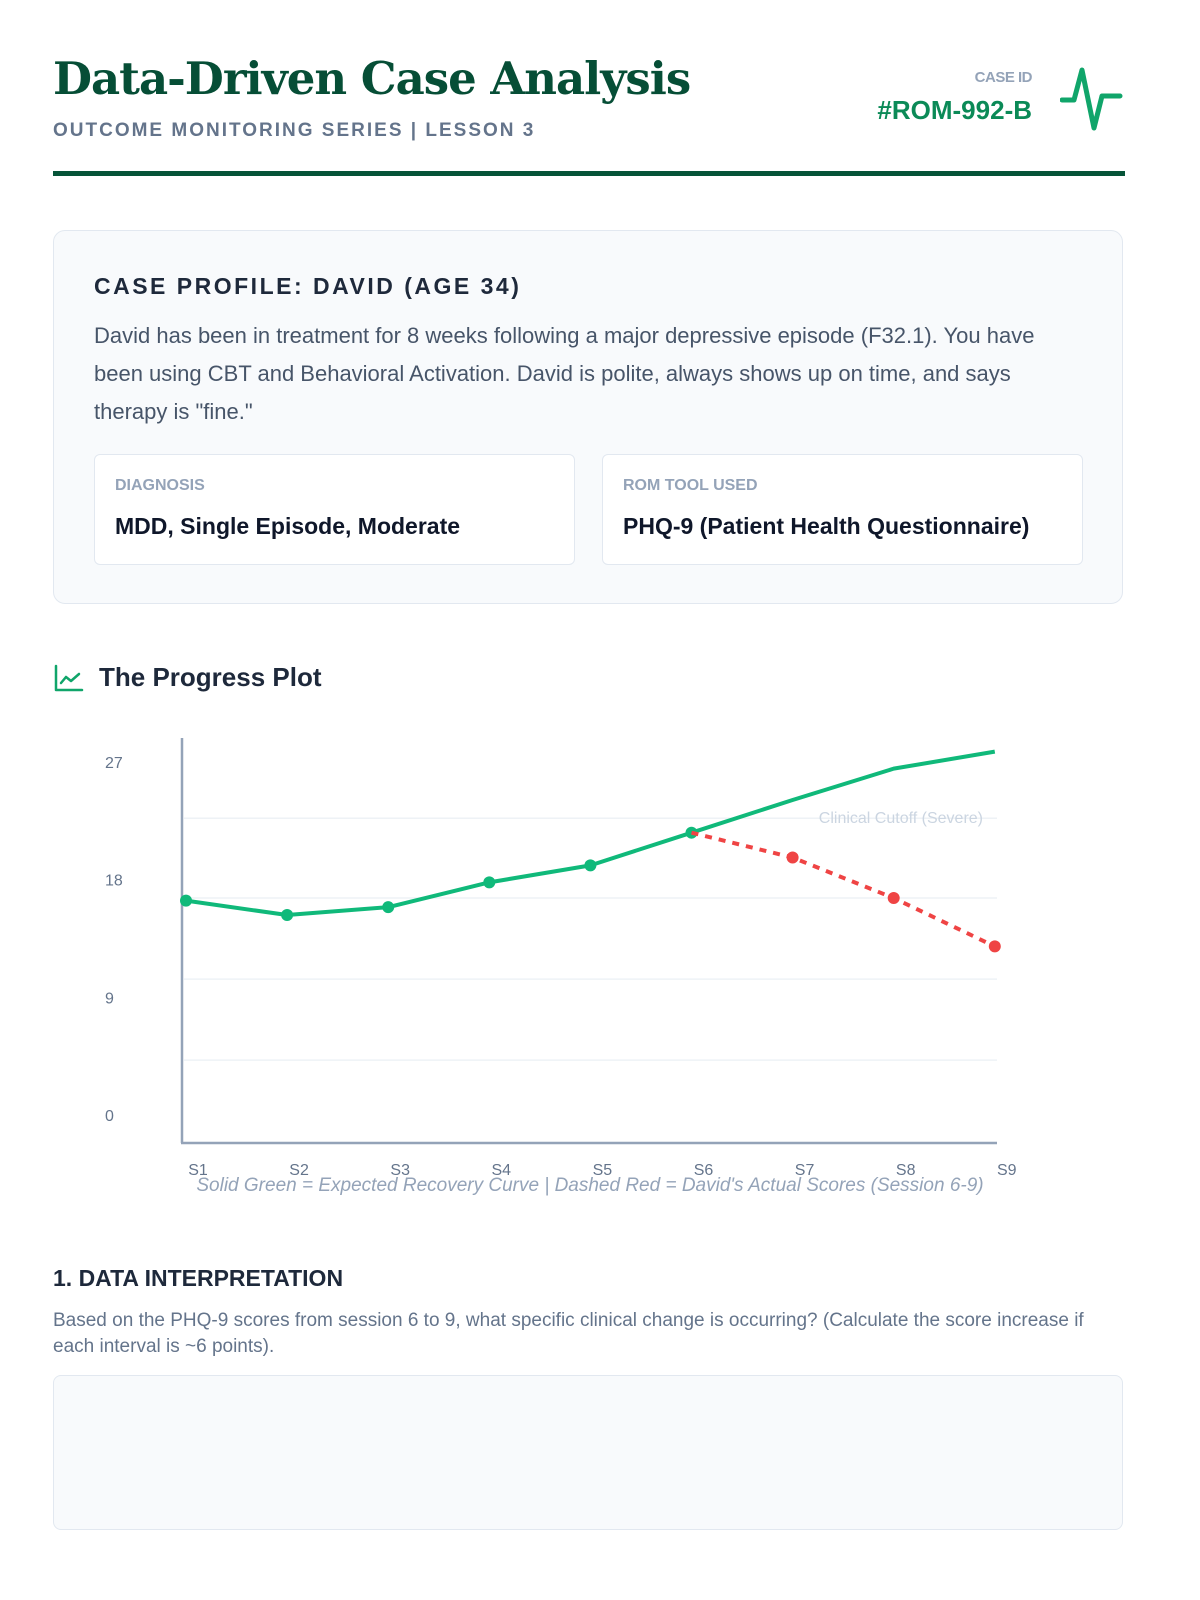 The height and width of the screenshot is (1600, 1200). What do you see at coordinates (288, 526) in the screenshot?
I see `diagnosis-value: MDD, Single Episode, Moderate` at bounding box center [288, 526].